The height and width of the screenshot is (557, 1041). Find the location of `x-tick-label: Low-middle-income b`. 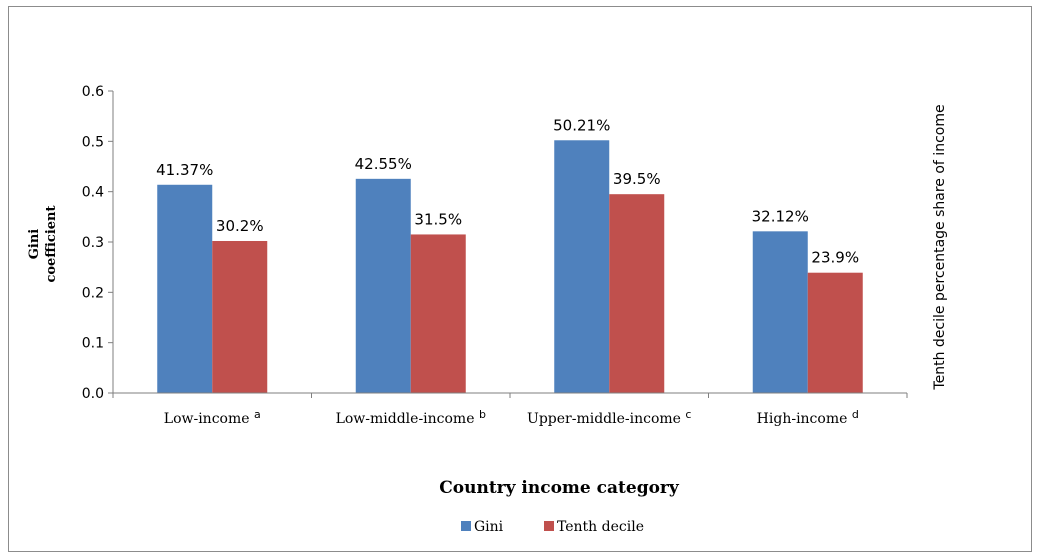

x-tick-label: Low-middle-income b is located at coordinates (411, 417).